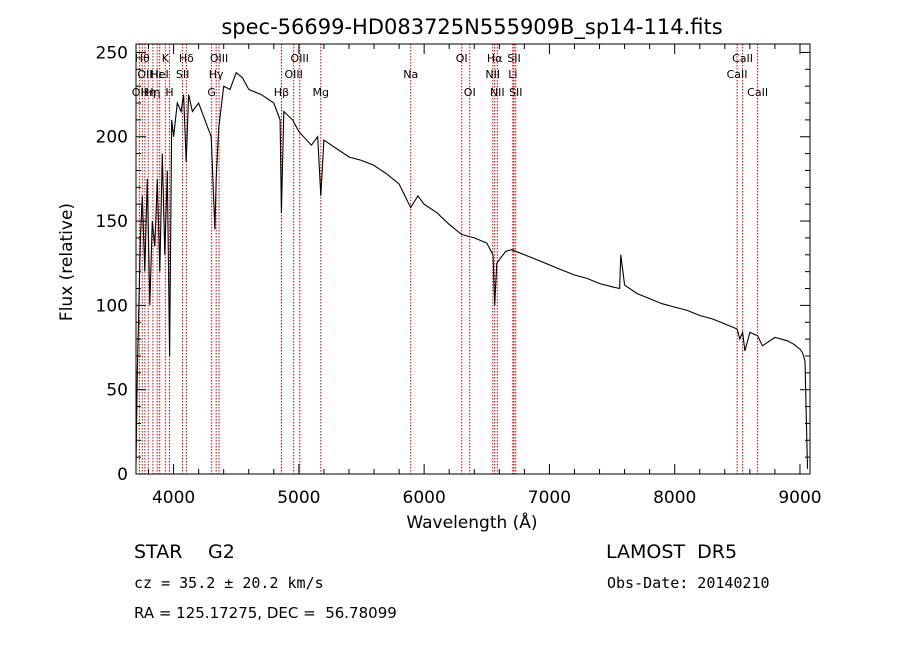 The image size is (900, 649). What do you see at coordinates (742, 58) in the screenshot?
I see `line-label-28: CaII` at bounding box center [742, 58].